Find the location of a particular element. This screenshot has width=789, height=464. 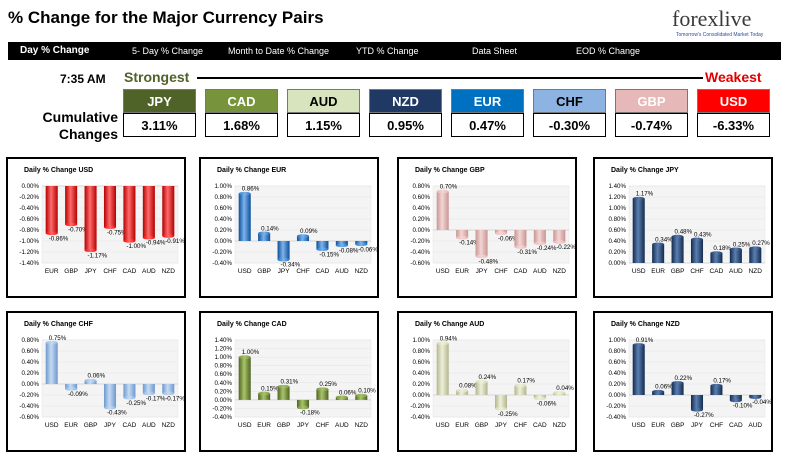

nav-ytd-change: YTD % Change is located at coordinates (387, 51).